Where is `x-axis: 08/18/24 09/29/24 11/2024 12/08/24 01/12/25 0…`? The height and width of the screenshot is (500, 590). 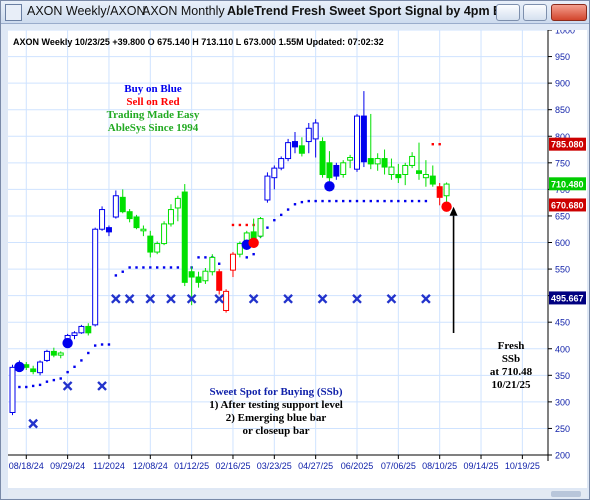
x-axis: 08/18/24 09/29/24 11/2024 12/08/24 01/12/25 0… is located at coordinates (274, 463).